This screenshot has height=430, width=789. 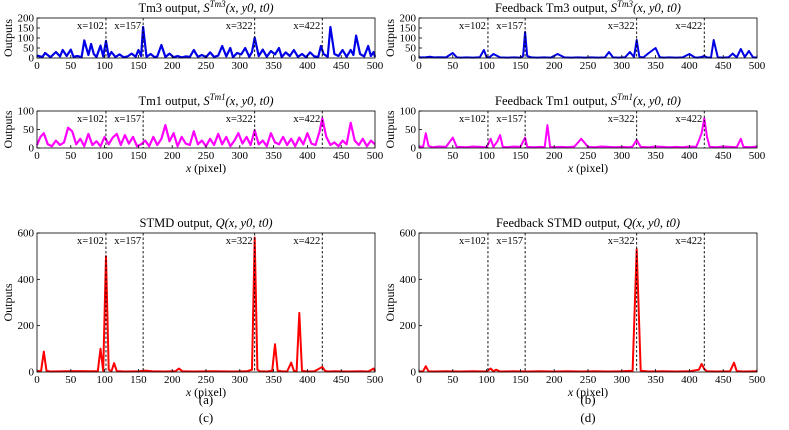 I want to click on y-tick-label: 150, so click(x=26, y=29).